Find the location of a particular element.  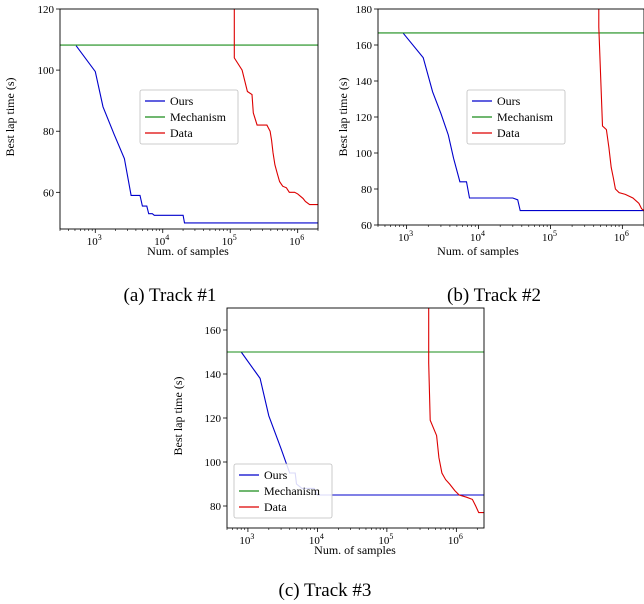

x-axis-label-track-2: Num. of samples is located at coordinates (478, 251).